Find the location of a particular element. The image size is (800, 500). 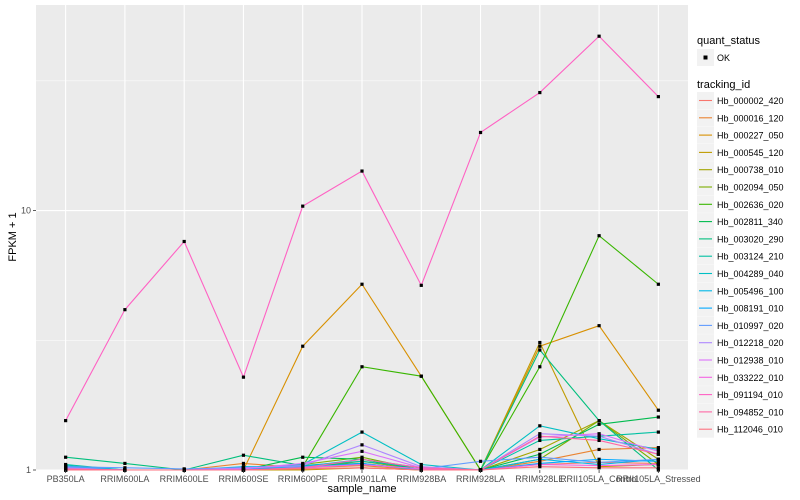

y-axis-title: FPKM + 1 is located at coordinates (13, 236).